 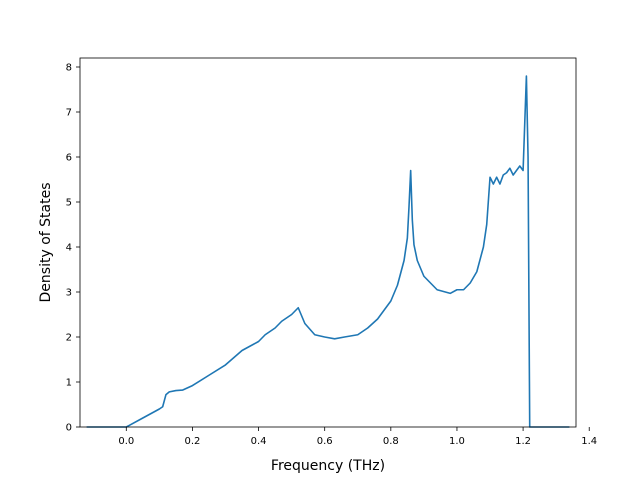 I want to click on x-tick-label: 0.6, so click(x=325, y=441).